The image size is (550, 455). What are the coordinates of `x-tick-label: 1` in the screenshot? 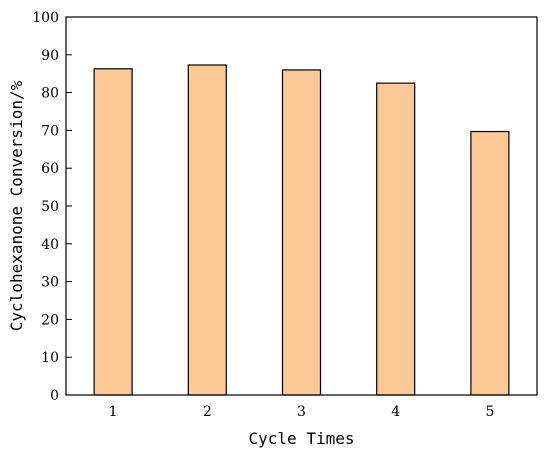 It's located at (113, 412).